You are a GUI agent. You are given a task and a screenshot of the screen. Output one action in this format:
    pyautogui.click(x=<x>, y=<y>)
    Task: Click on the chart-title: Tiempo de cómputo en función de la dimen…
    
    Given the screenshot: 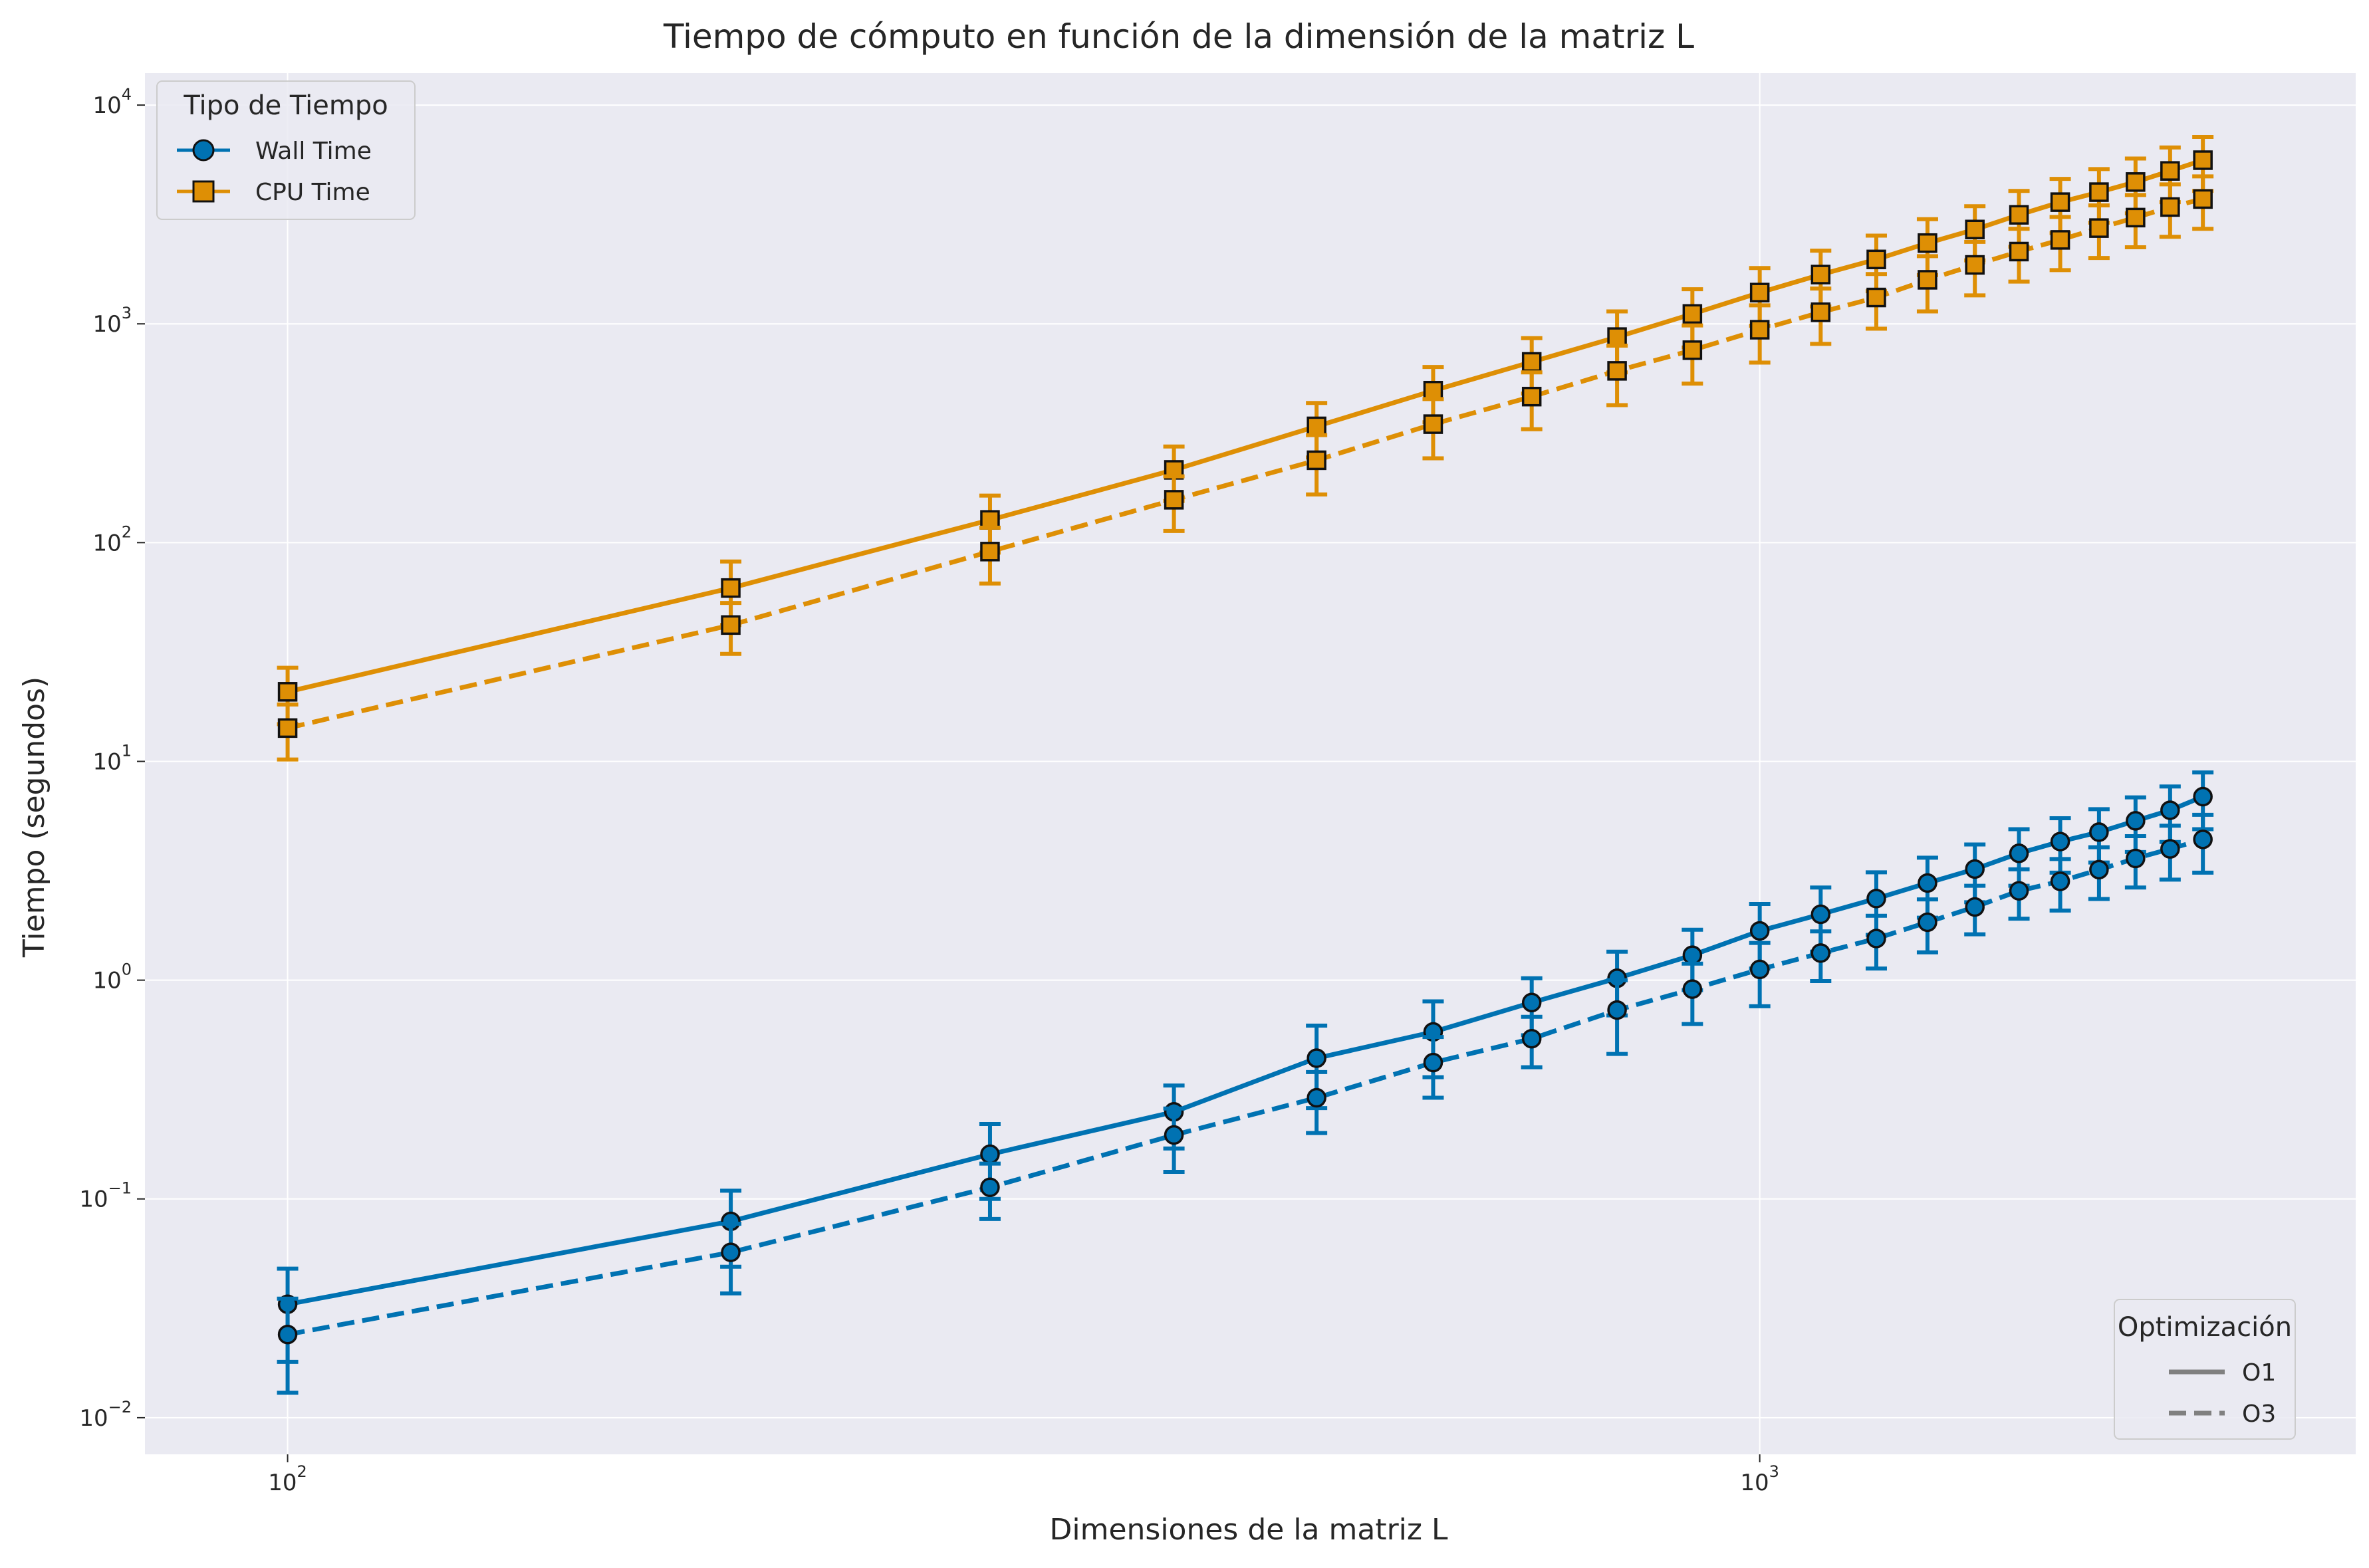 What is the action you would take?
    pyautogui.click(x=1178, y=36)
    